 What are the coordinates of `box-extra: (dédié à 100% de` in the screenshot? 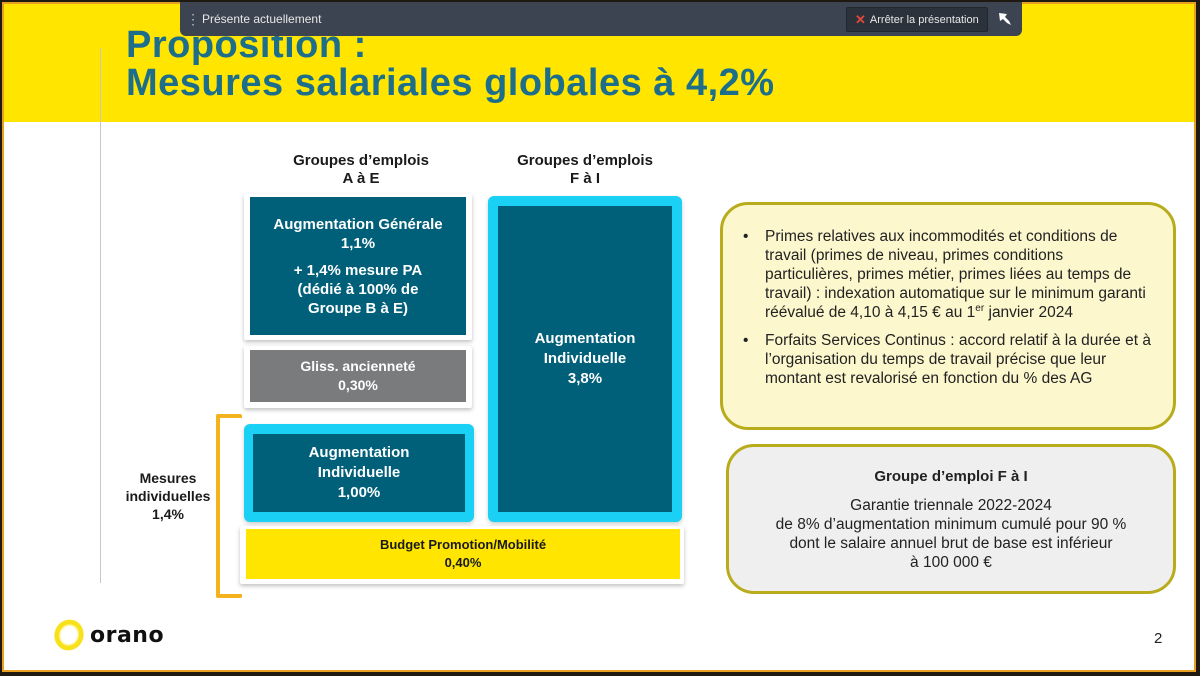 It's located at (358, 289).